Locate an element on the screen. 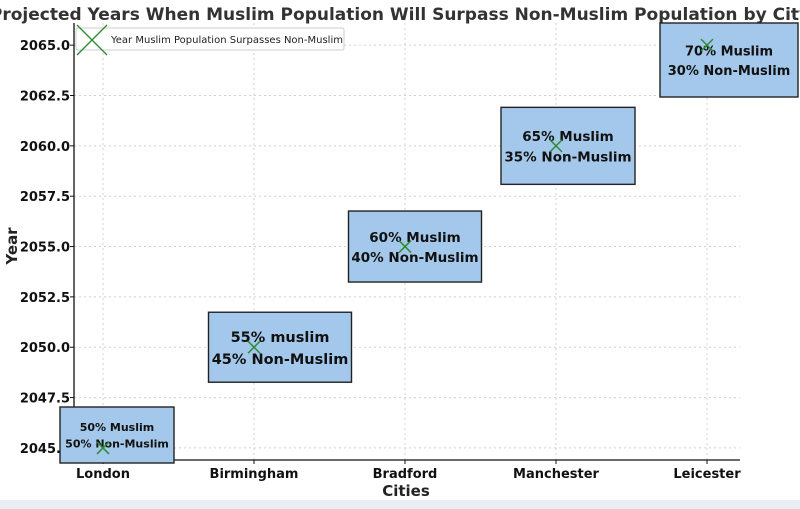  x-tick-label: Leicester is located at coordinates (707, 474).